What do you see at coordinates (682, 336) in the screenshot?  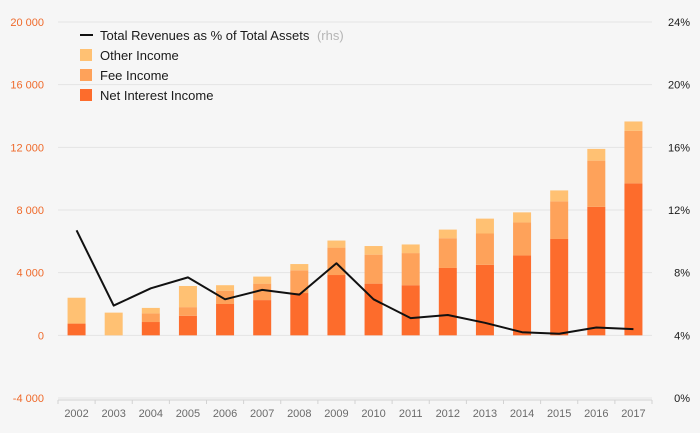 I see `right-tick-label: 4%` at bounding box center [682, 336].